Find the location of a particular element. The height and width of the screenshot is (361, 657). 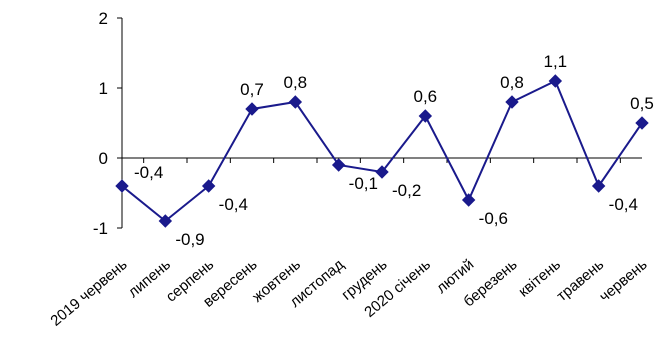

x-category-label: червень is located at coordinates (623, 281).